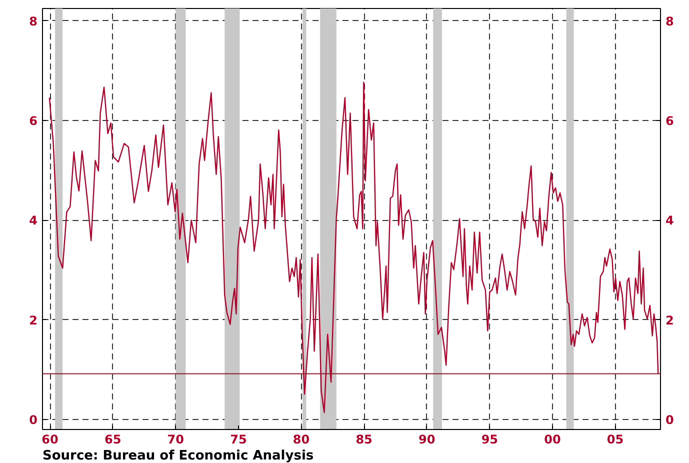 The height and width of the screenshot is (463, 689). What do you see at coordinates (33, 21) in the screenshot?
I see `y-tick-label: 8` at bounding box center [33, 21].